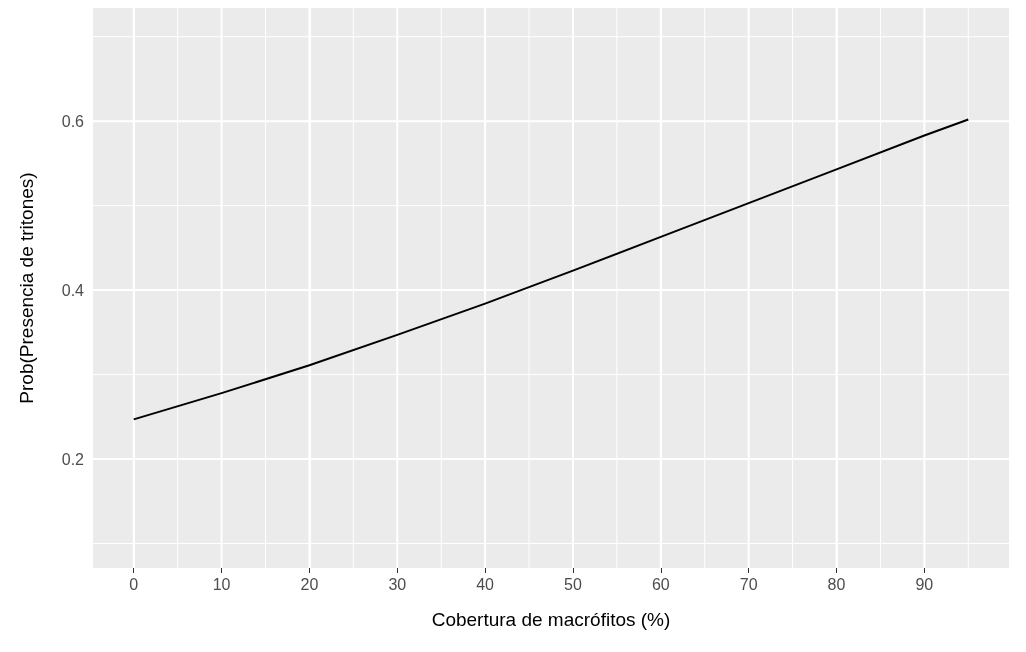 The image size is (1026, 652). Describe the element at coordinates (73, 121) in the screenshot. I see `y-tick-label: 0.6` at that location.